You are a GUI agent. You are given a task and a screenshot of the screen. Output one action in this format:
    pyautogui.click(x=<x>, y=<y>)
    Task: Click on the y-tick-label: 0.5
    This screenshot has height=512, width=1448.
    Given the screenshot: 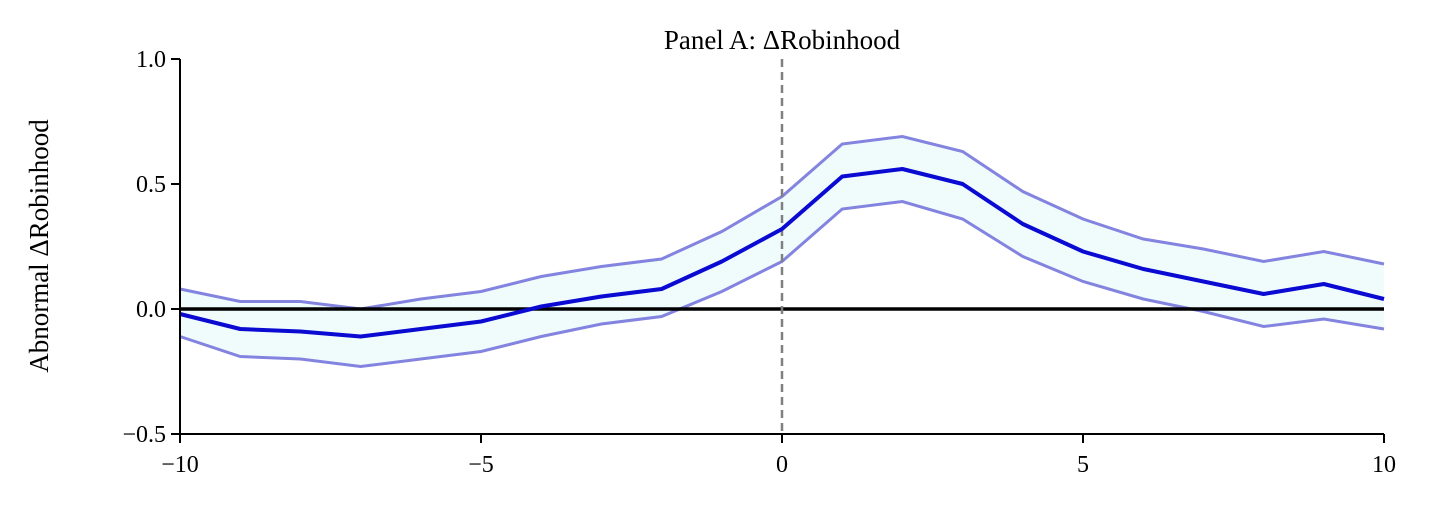 What is the action you would take?
    pyautogui.click(x=151, y=185)
    